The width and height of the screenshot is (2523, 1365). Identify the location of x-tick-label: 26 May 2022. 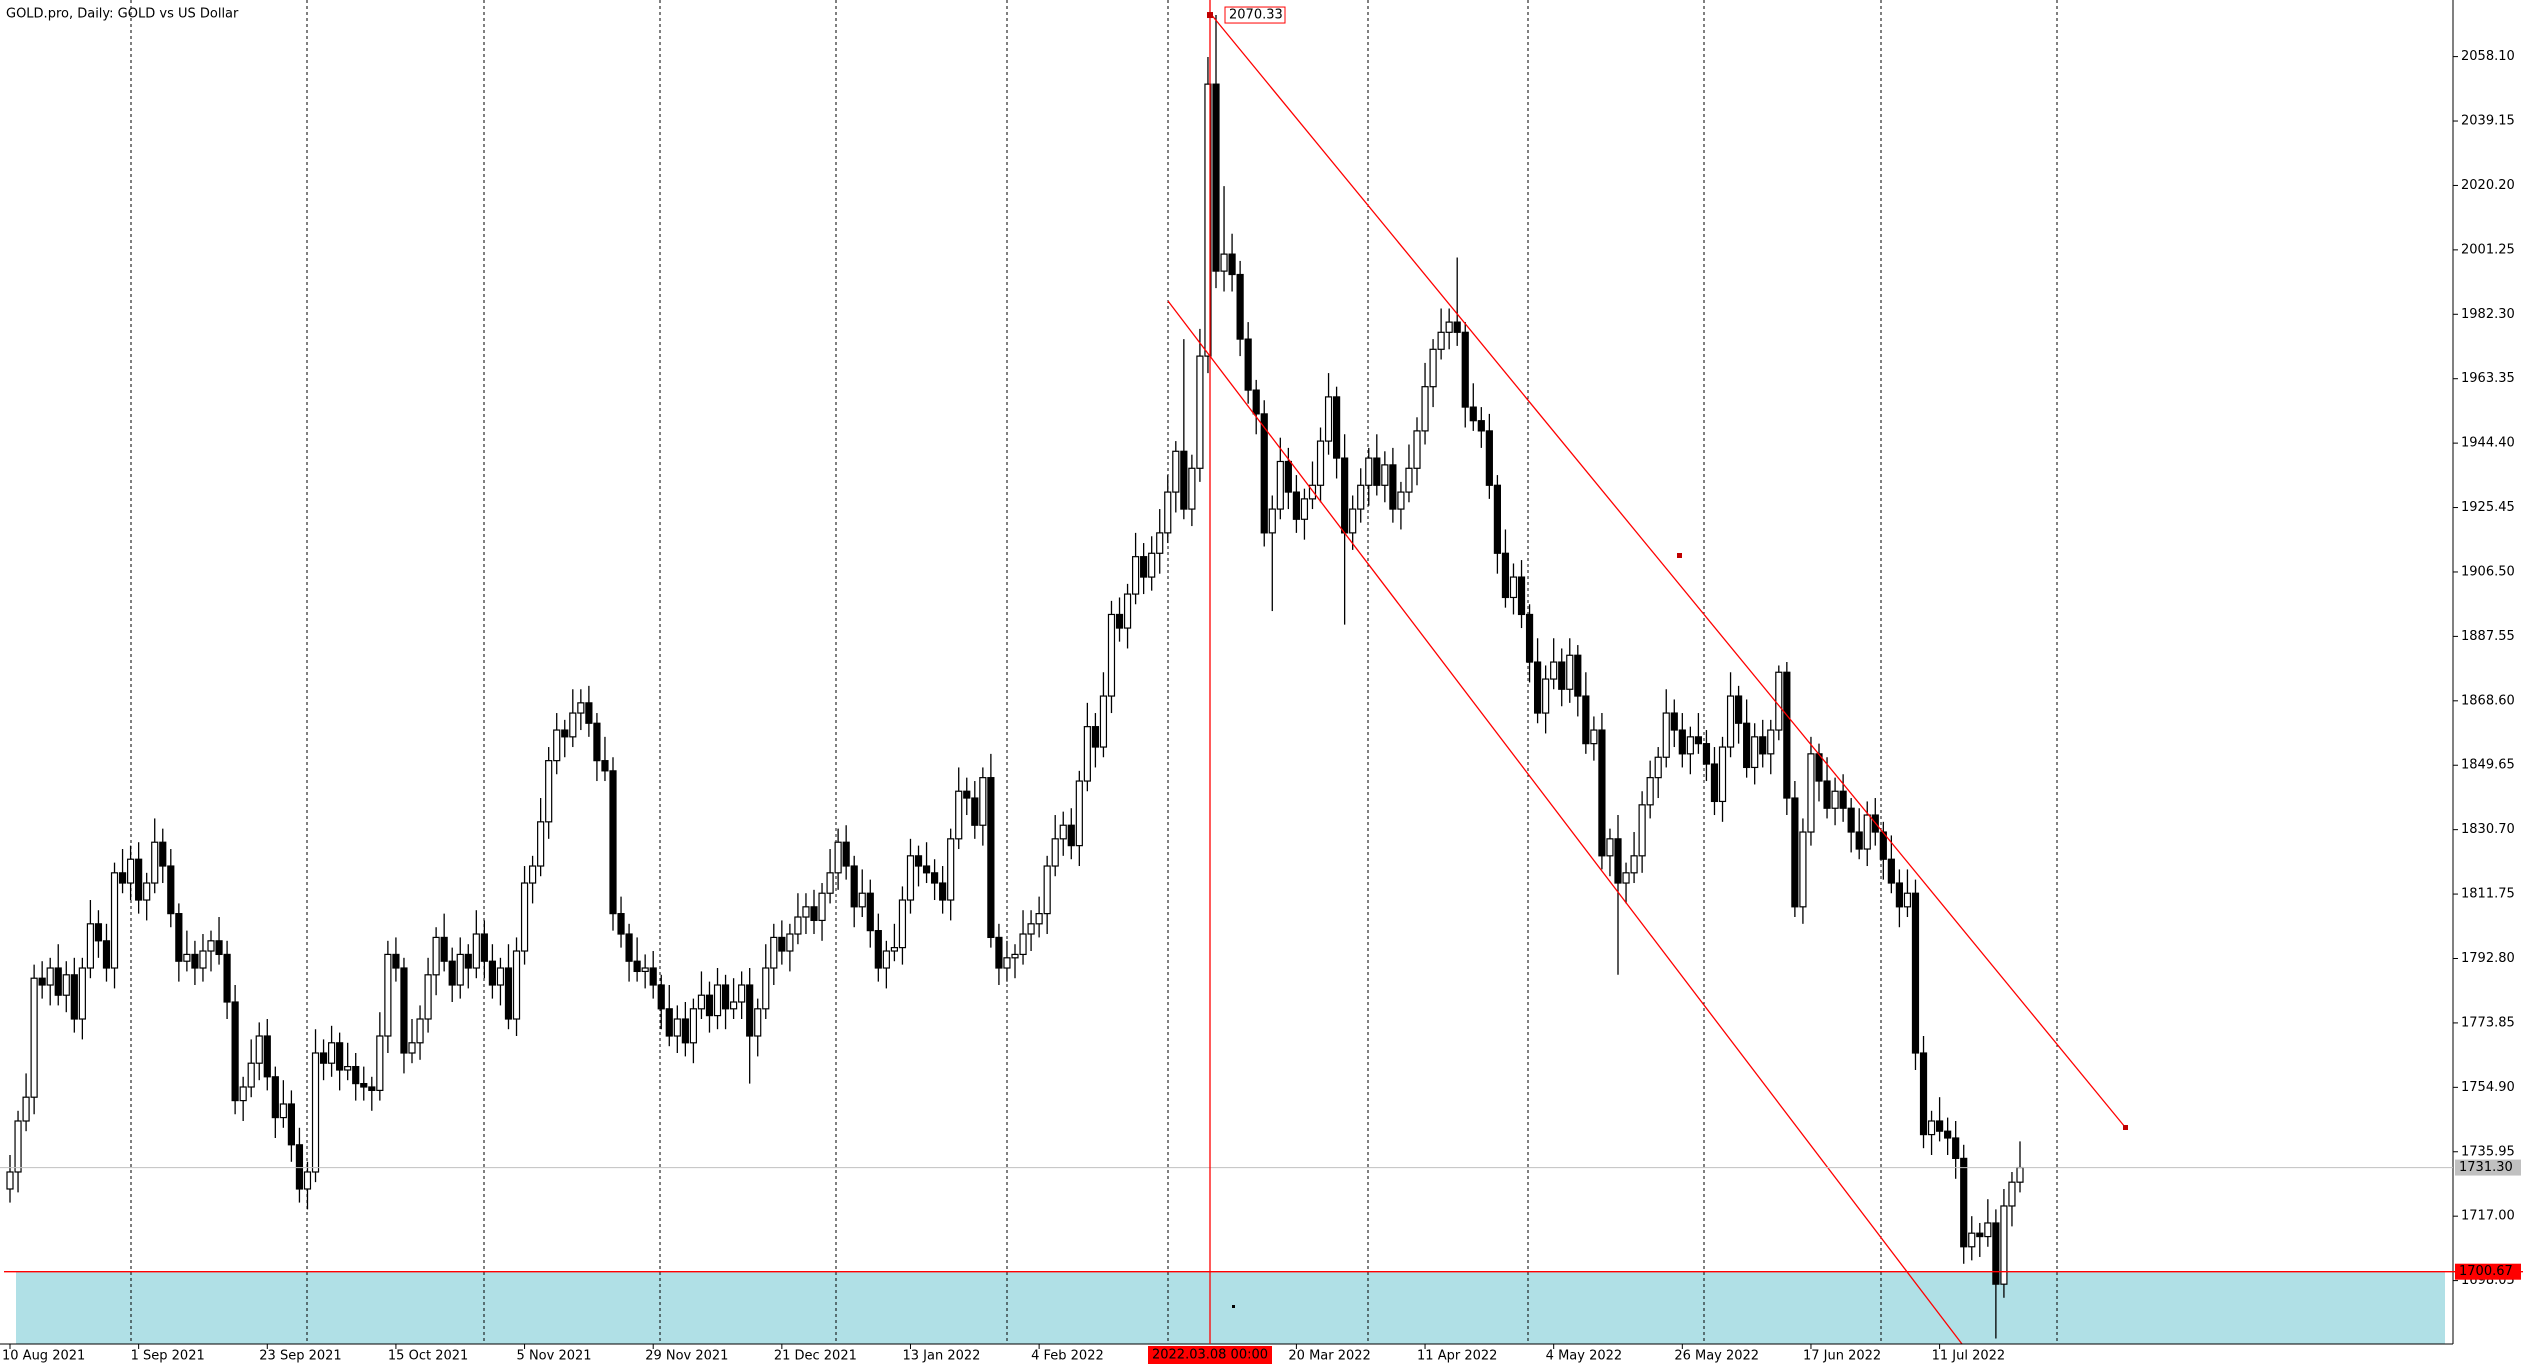
(1716, 1356).